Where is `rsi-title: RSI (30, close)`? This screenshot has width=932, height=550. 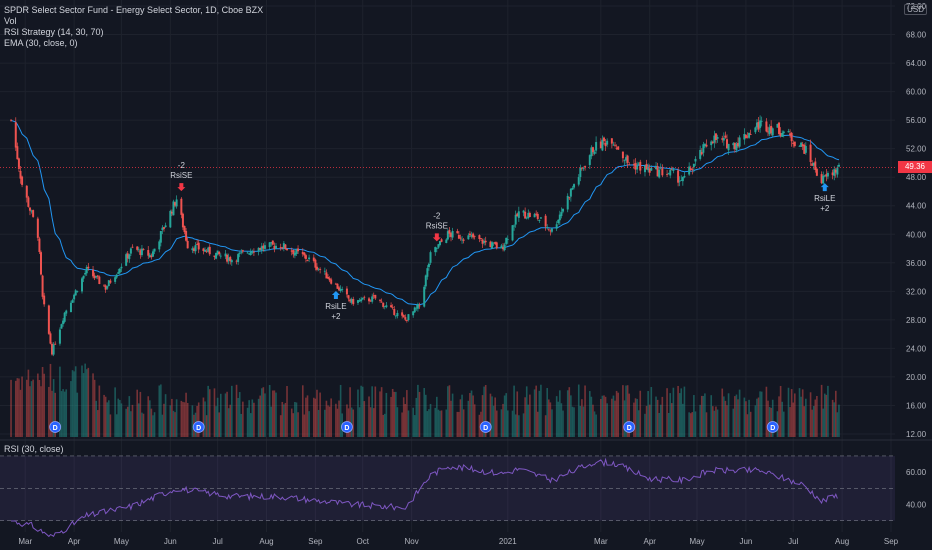
rsi-title: RSI (30, close) is located at coordinates (34, 449).